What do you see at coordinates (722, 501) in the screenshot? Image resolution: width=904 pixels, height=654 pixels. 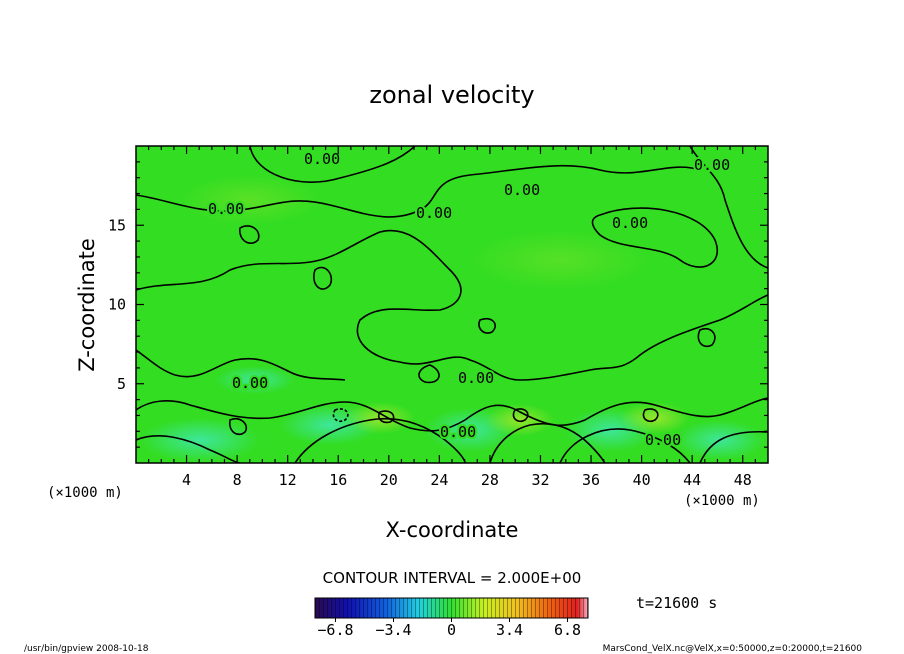 I see `x-unit-label-right: (×1000 m)` at bounding box center [722, 501].